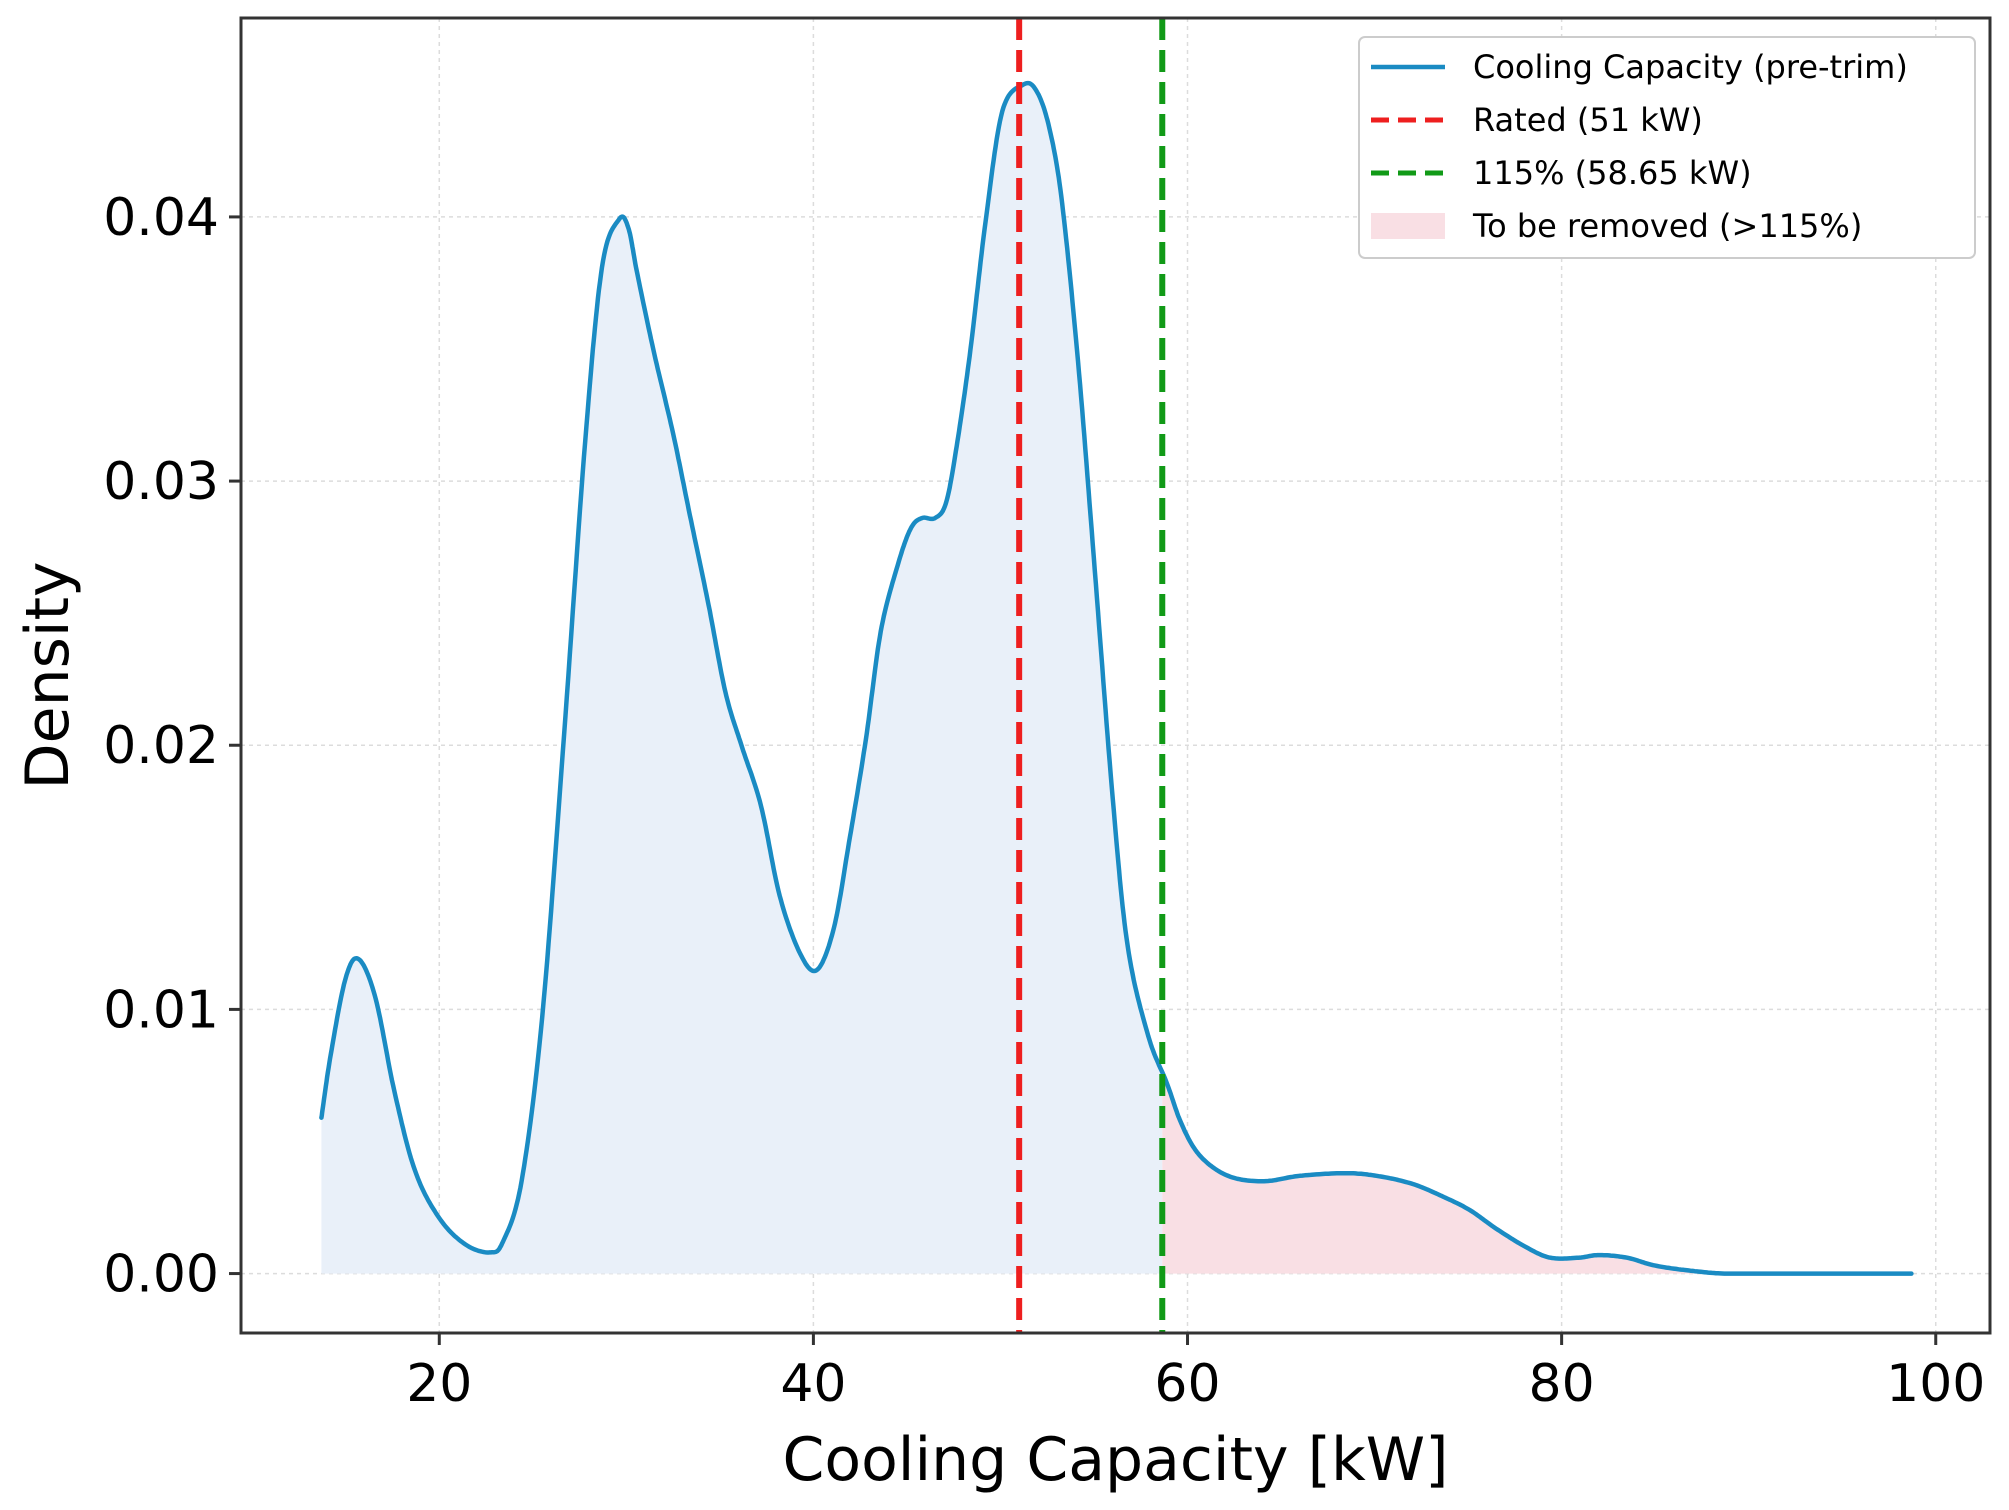  Describe the element at coordinates (161, 746) in the screenshot. I see `y-tick-label: 0.02` at that location.